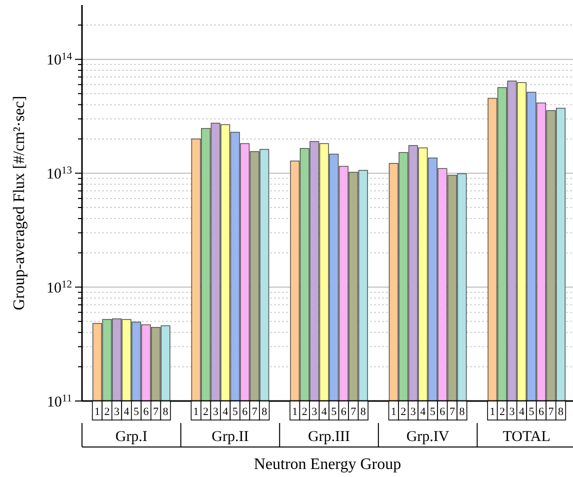  What do you see at coordinates (59, 401) in the screenshot?
I see `y-tick-label: 10$^{11}$` at bounding box center [59, 401].